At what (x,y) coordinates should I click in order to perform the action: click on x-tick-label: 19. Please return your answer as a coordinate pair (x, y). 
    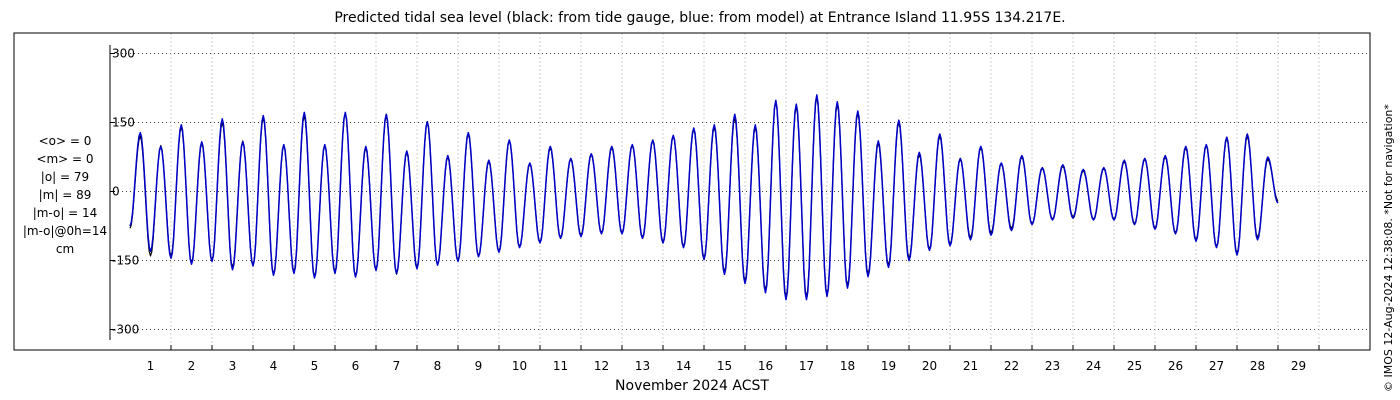
    Looking at the image, I should click on (888, 366).